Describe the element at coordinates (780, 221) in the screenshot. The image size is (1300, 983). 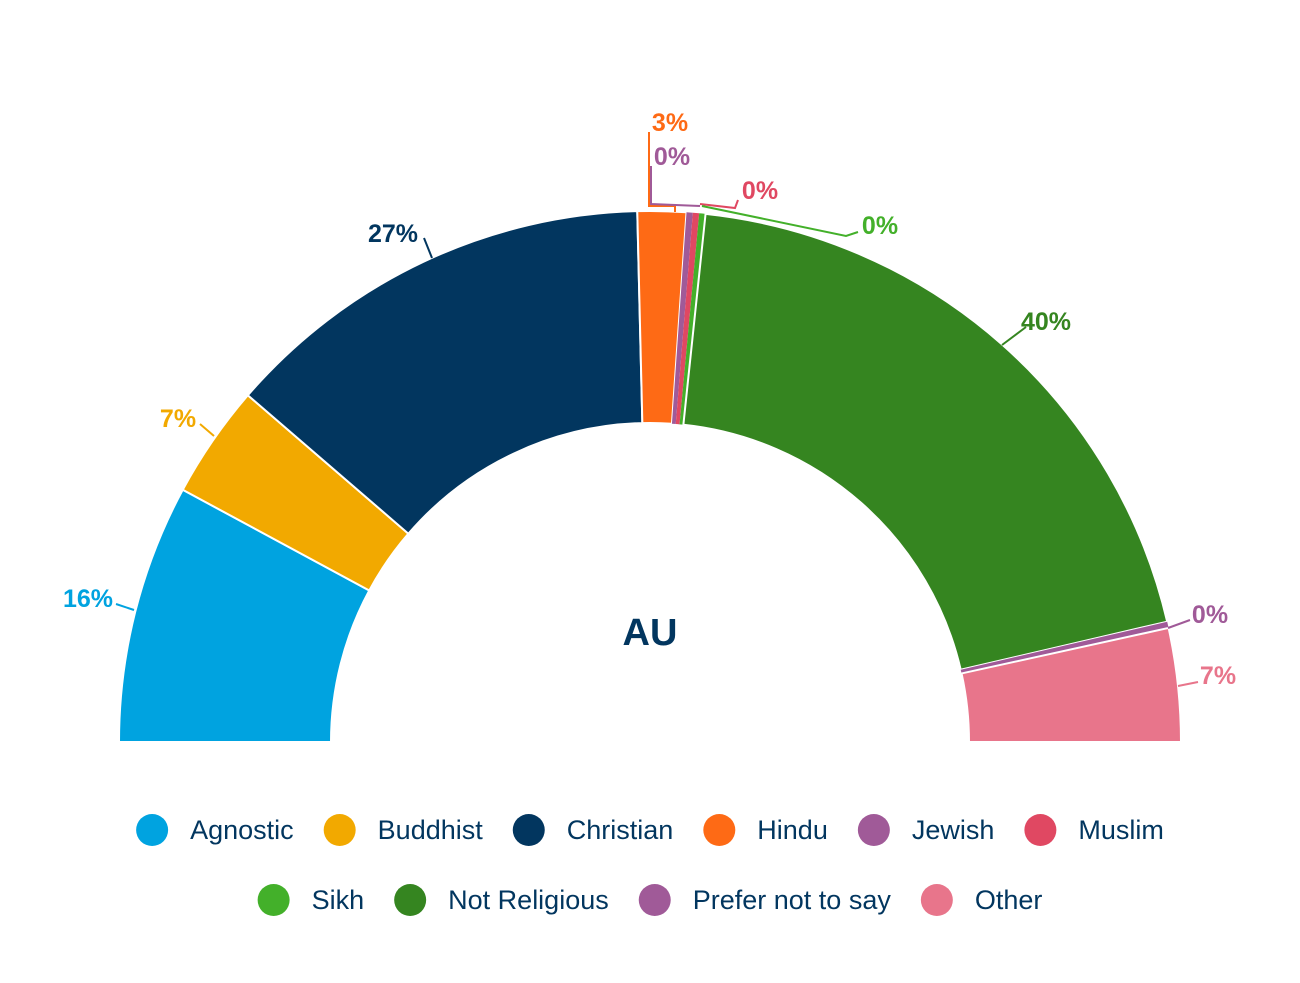
I see `leader-sikh` at that location.